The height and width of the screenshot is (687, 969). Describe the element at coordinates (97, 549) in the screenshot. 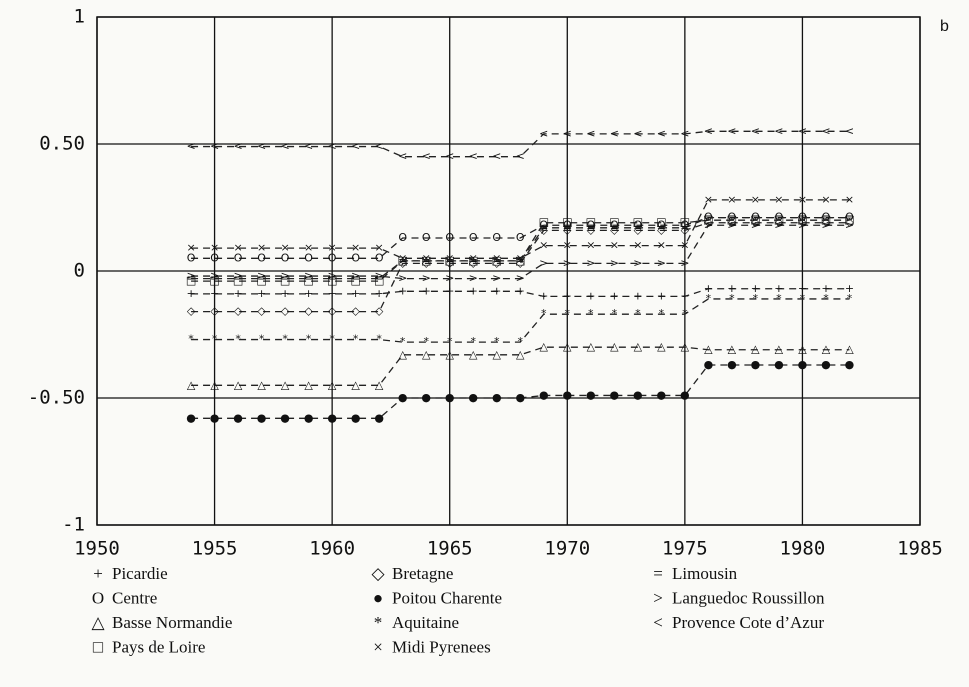

I see `x-tick-label: 1950` at that location.